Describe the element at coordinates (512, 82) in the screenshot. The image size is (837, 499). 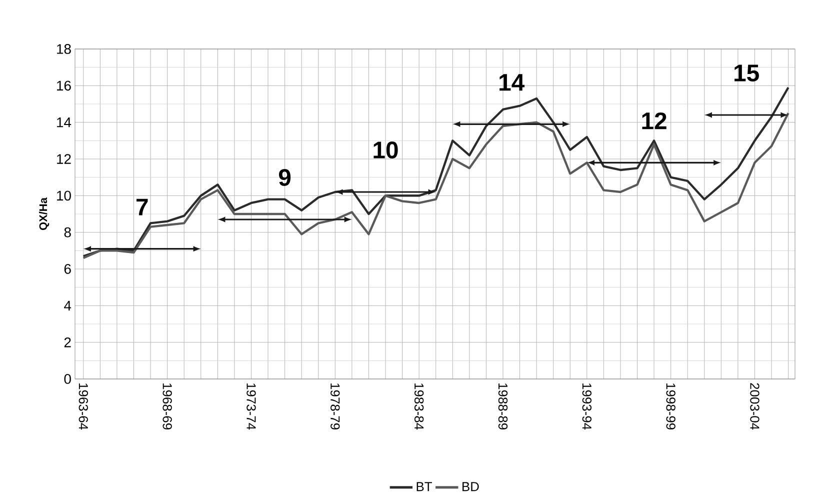
I see `annotation: 14` at that location.